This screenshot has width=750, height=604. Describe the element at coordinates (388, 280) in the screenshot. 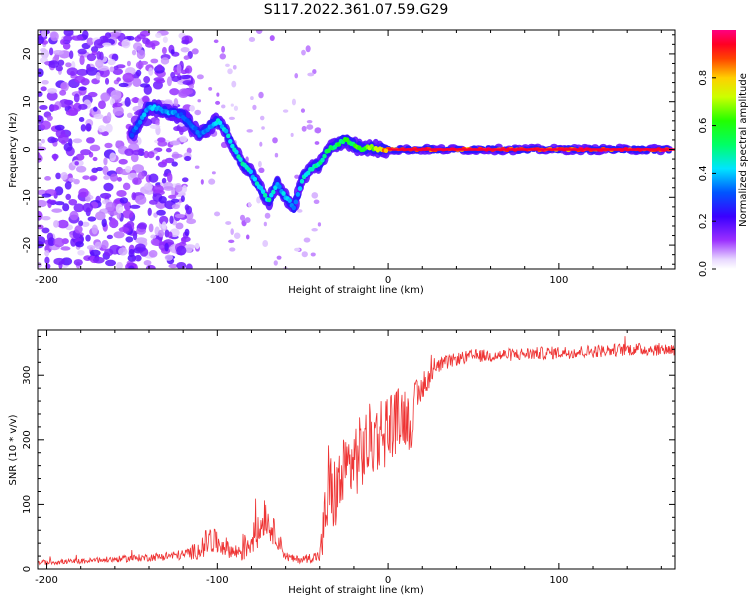

I see `x-tick-label: 0` at that location.